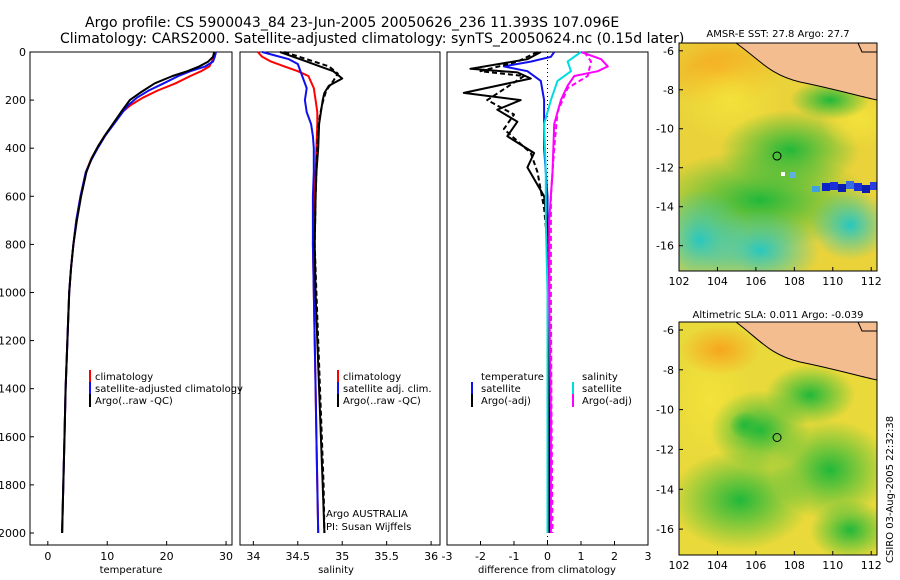  I want to click on temperature-x-axis: 0 10 20 30, so click(138, 552).